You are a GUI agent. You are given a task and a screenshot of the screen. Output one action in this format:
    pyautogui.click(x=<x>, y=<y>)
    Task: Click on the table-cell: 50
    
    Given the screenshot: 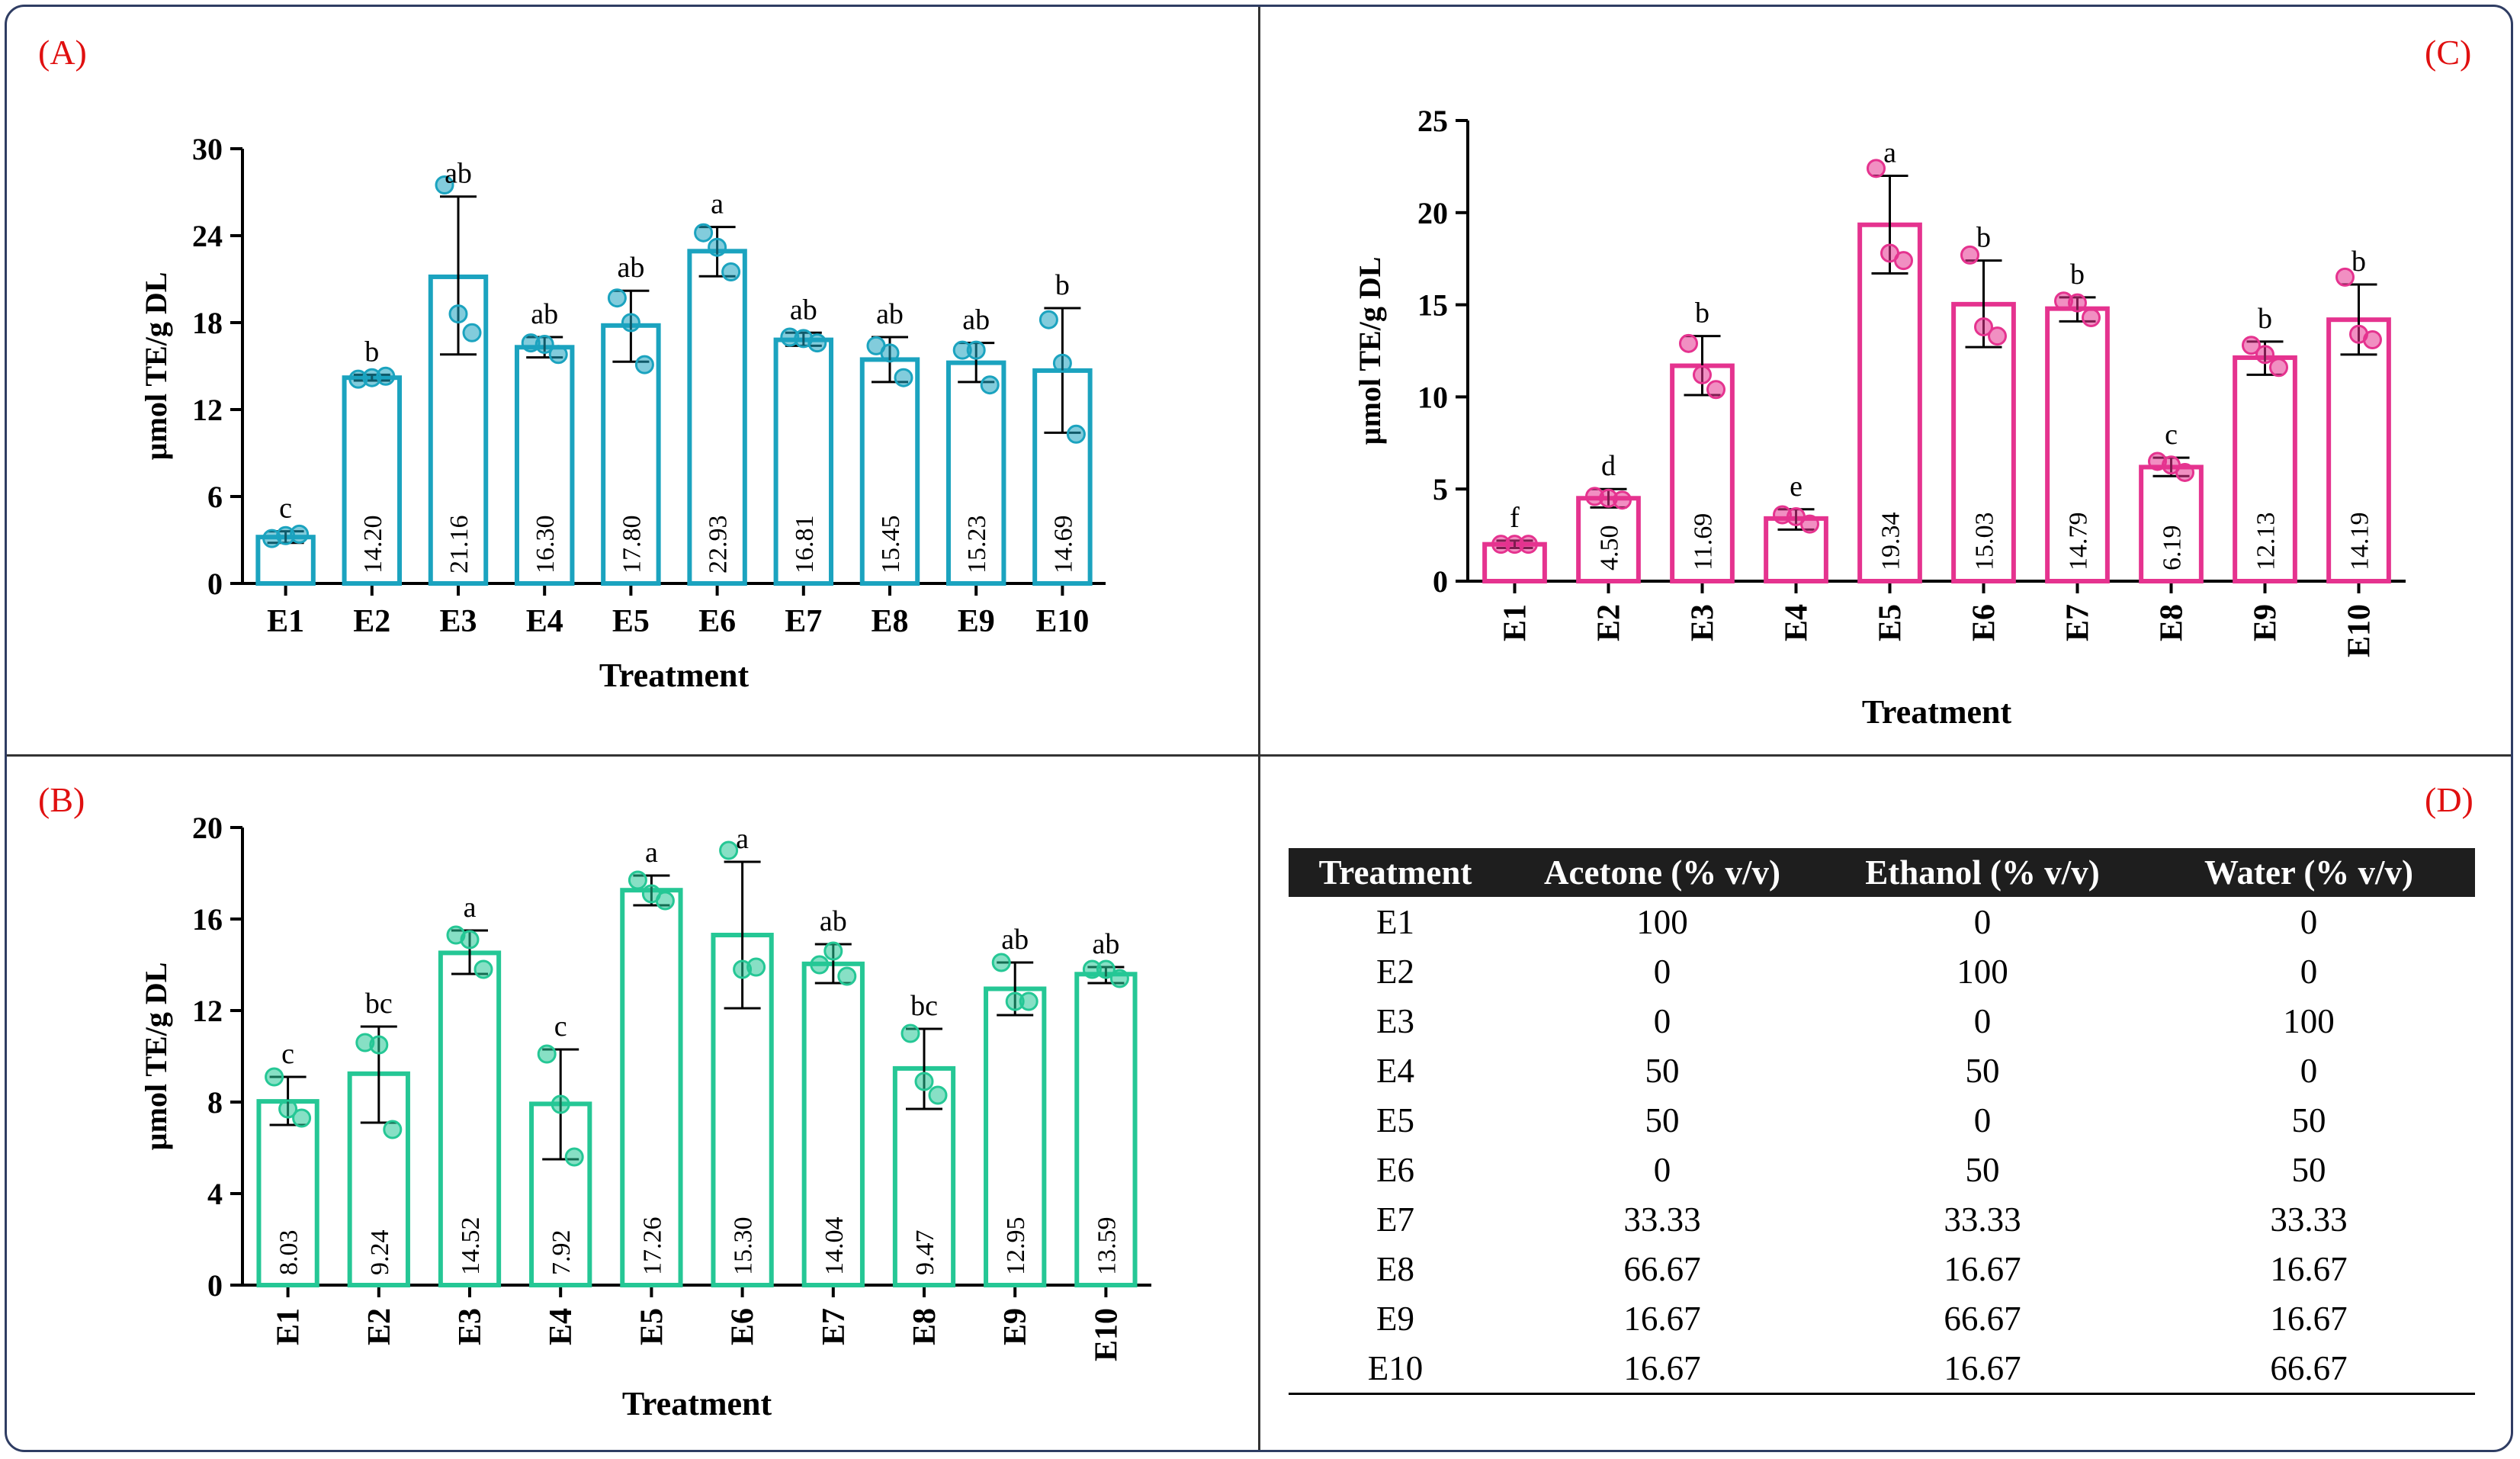 What is the action you would take?
    pyautogui.click(x=2308, y=1120)
    